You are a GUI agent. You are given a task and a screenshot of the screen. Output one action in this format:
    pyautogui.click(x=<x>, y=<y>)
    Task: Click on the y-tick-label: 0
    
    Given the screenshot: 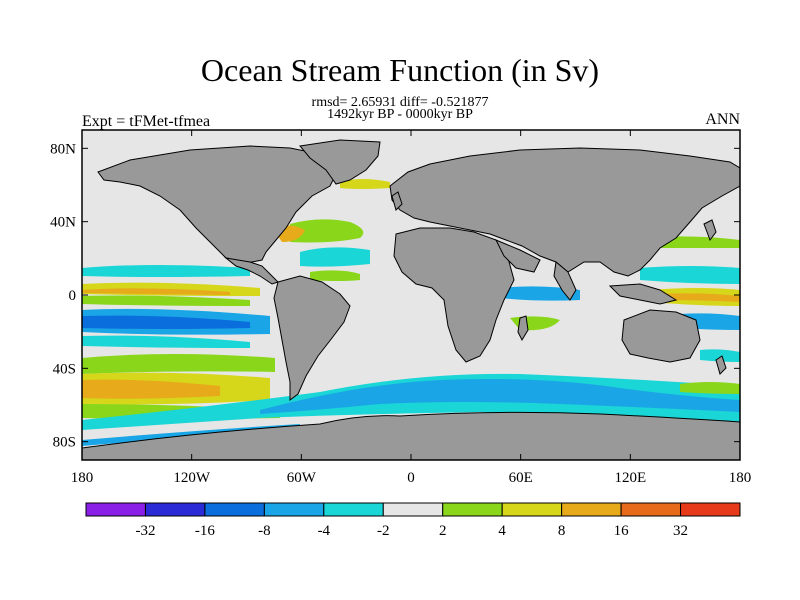 What is the action you would take?
    pyautogui.click(x=73, y=296)
    